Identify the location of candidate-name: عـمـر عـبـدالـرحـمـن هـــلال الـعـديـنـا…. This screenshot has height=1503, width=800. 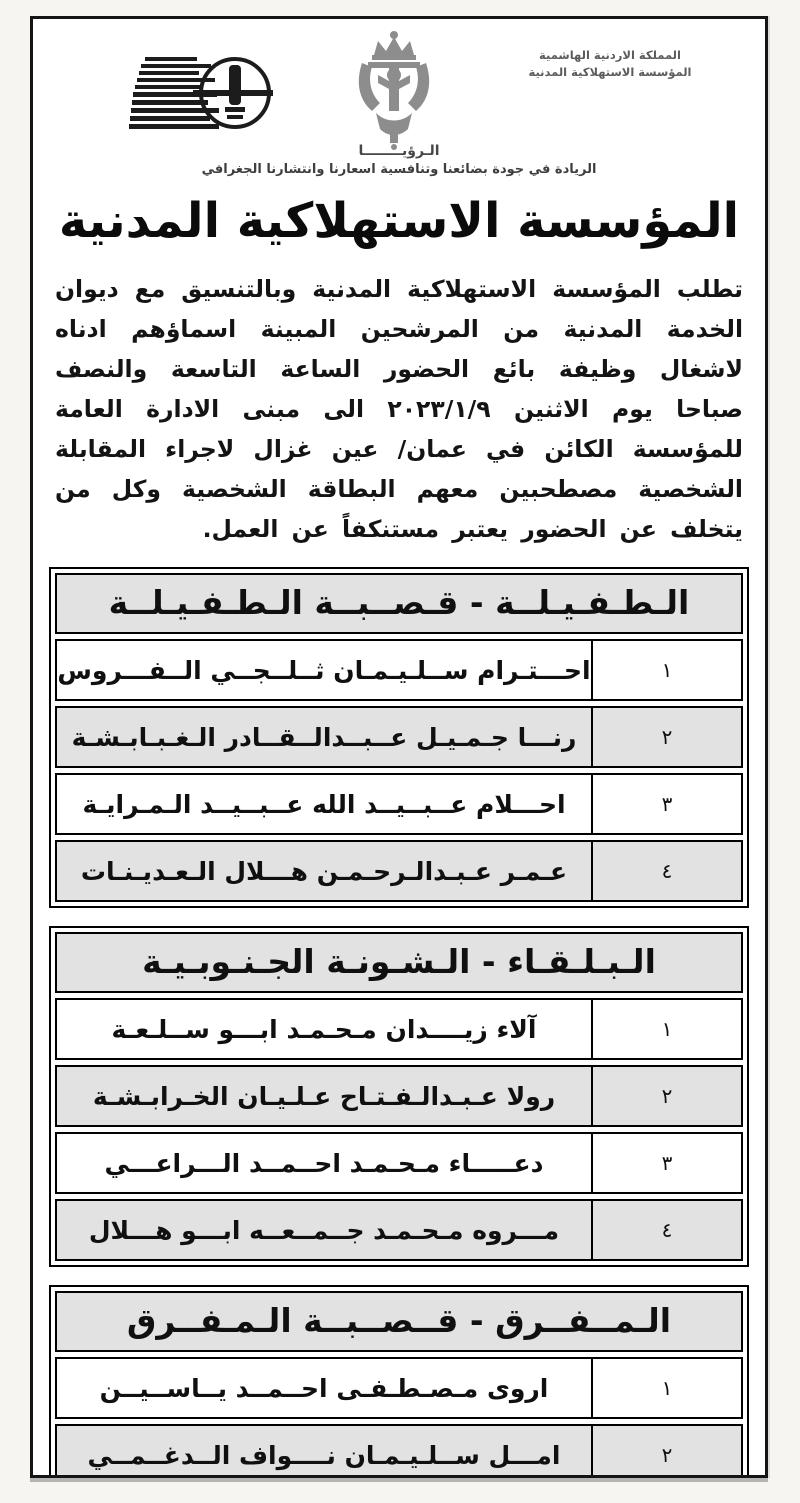
(324, 871).